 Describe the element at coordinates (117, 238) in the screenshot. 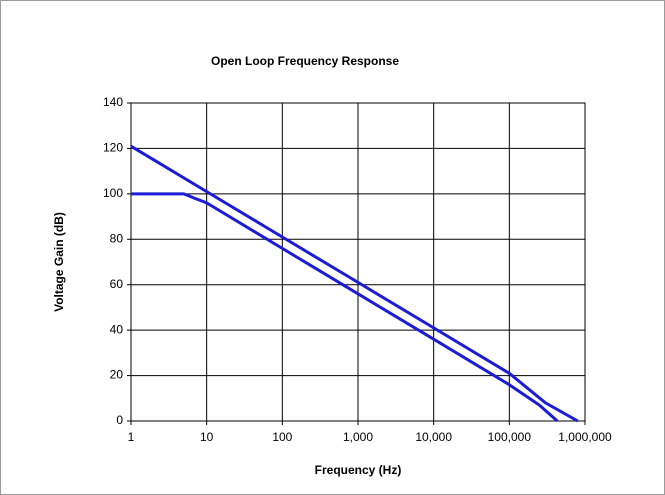

I see `y-tick-label: 80` at that location.